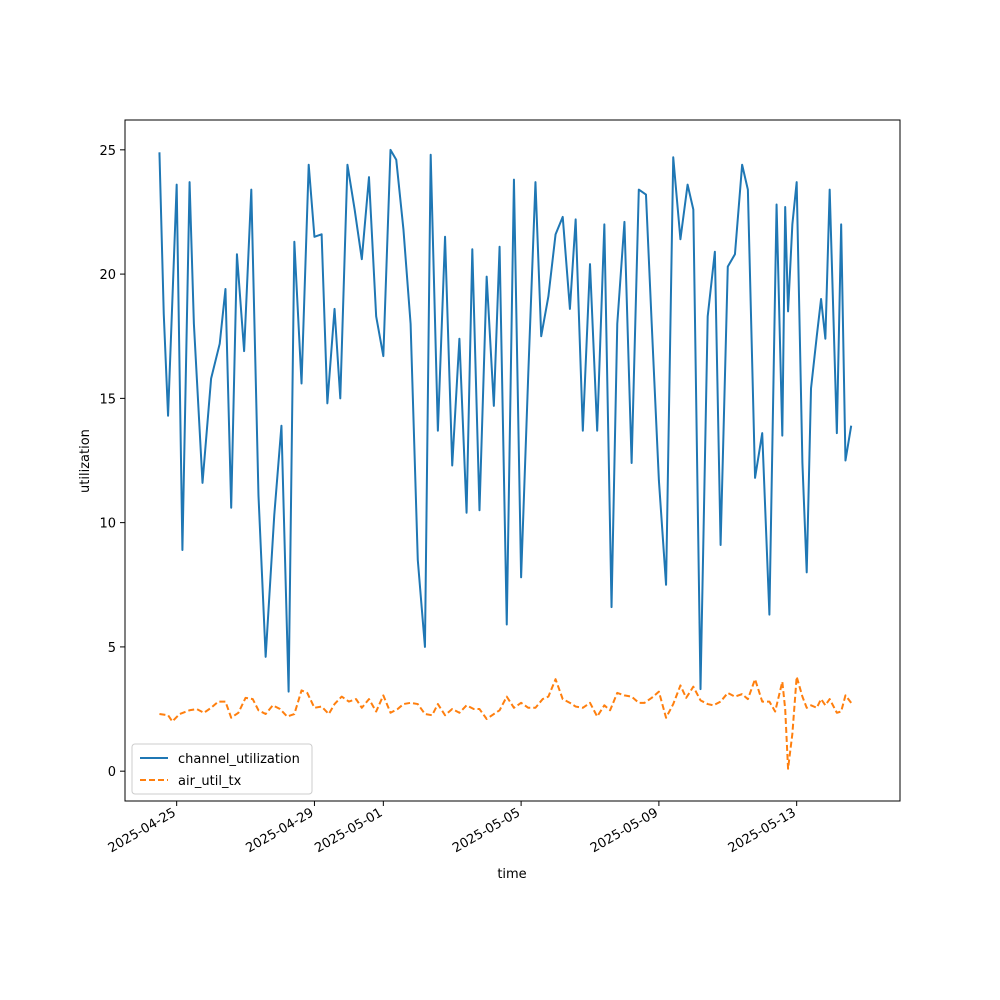  Describe the element at coordinates (112, 462) in the screenshot. I see `y-axis-ticks: 0 5 10 15 20 25` at that location.